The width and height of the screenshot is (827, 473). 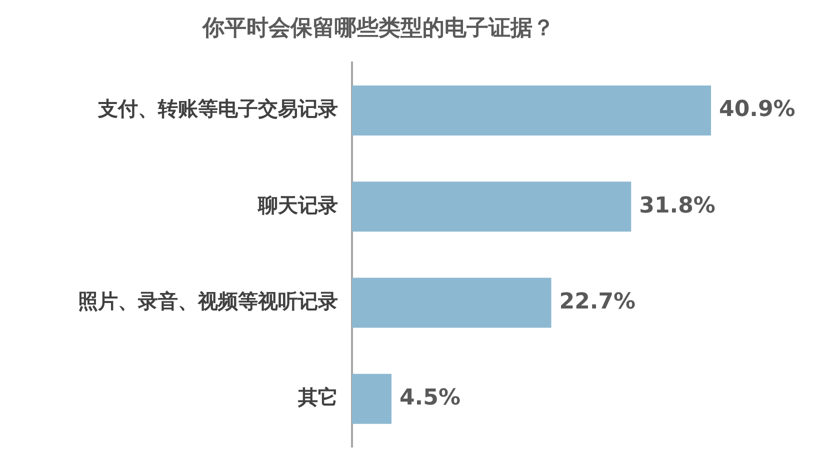 What do you see at coordinates (317, 397) in the screenshot?
I see `y-tick-label: 其它` at bounding box center [317, 397].